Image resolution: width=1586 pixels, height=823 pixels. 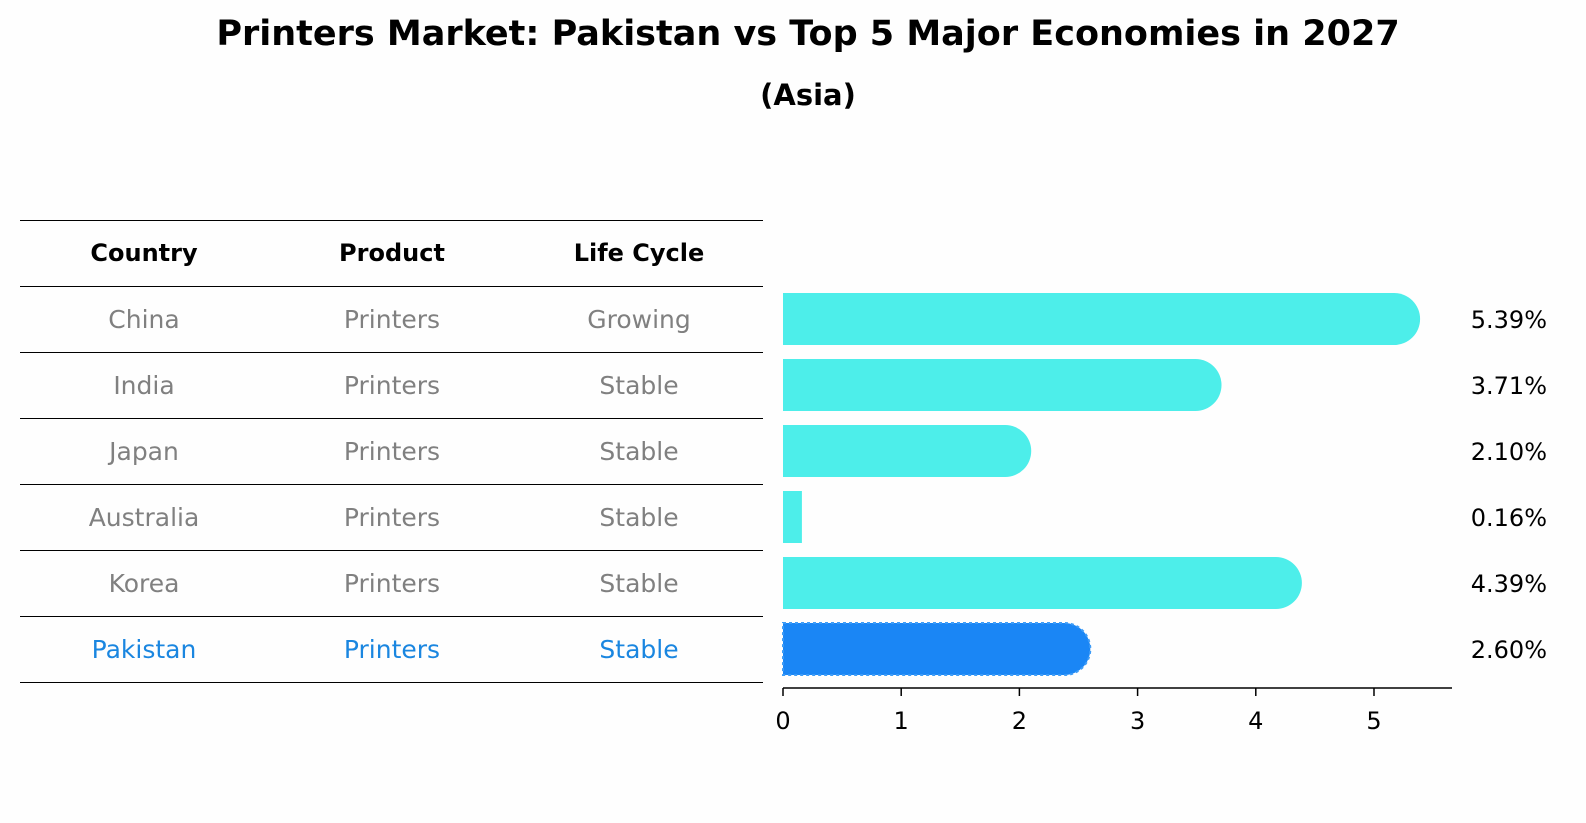 I want to click on chart-subtitle: (Asia), so click(x=808, y=95).